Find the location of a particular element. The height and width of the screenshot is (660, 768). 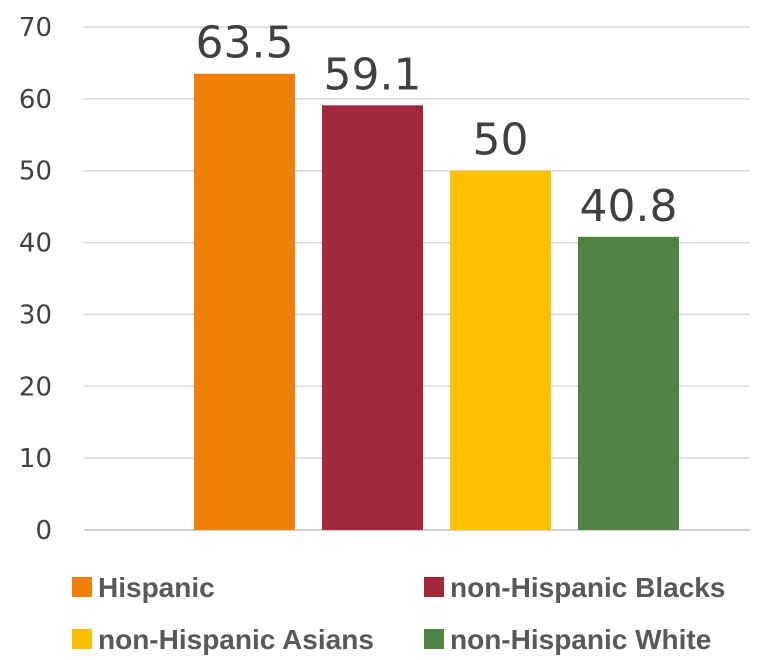

y-tick-label: 30 is located at coordinates (35, 315).